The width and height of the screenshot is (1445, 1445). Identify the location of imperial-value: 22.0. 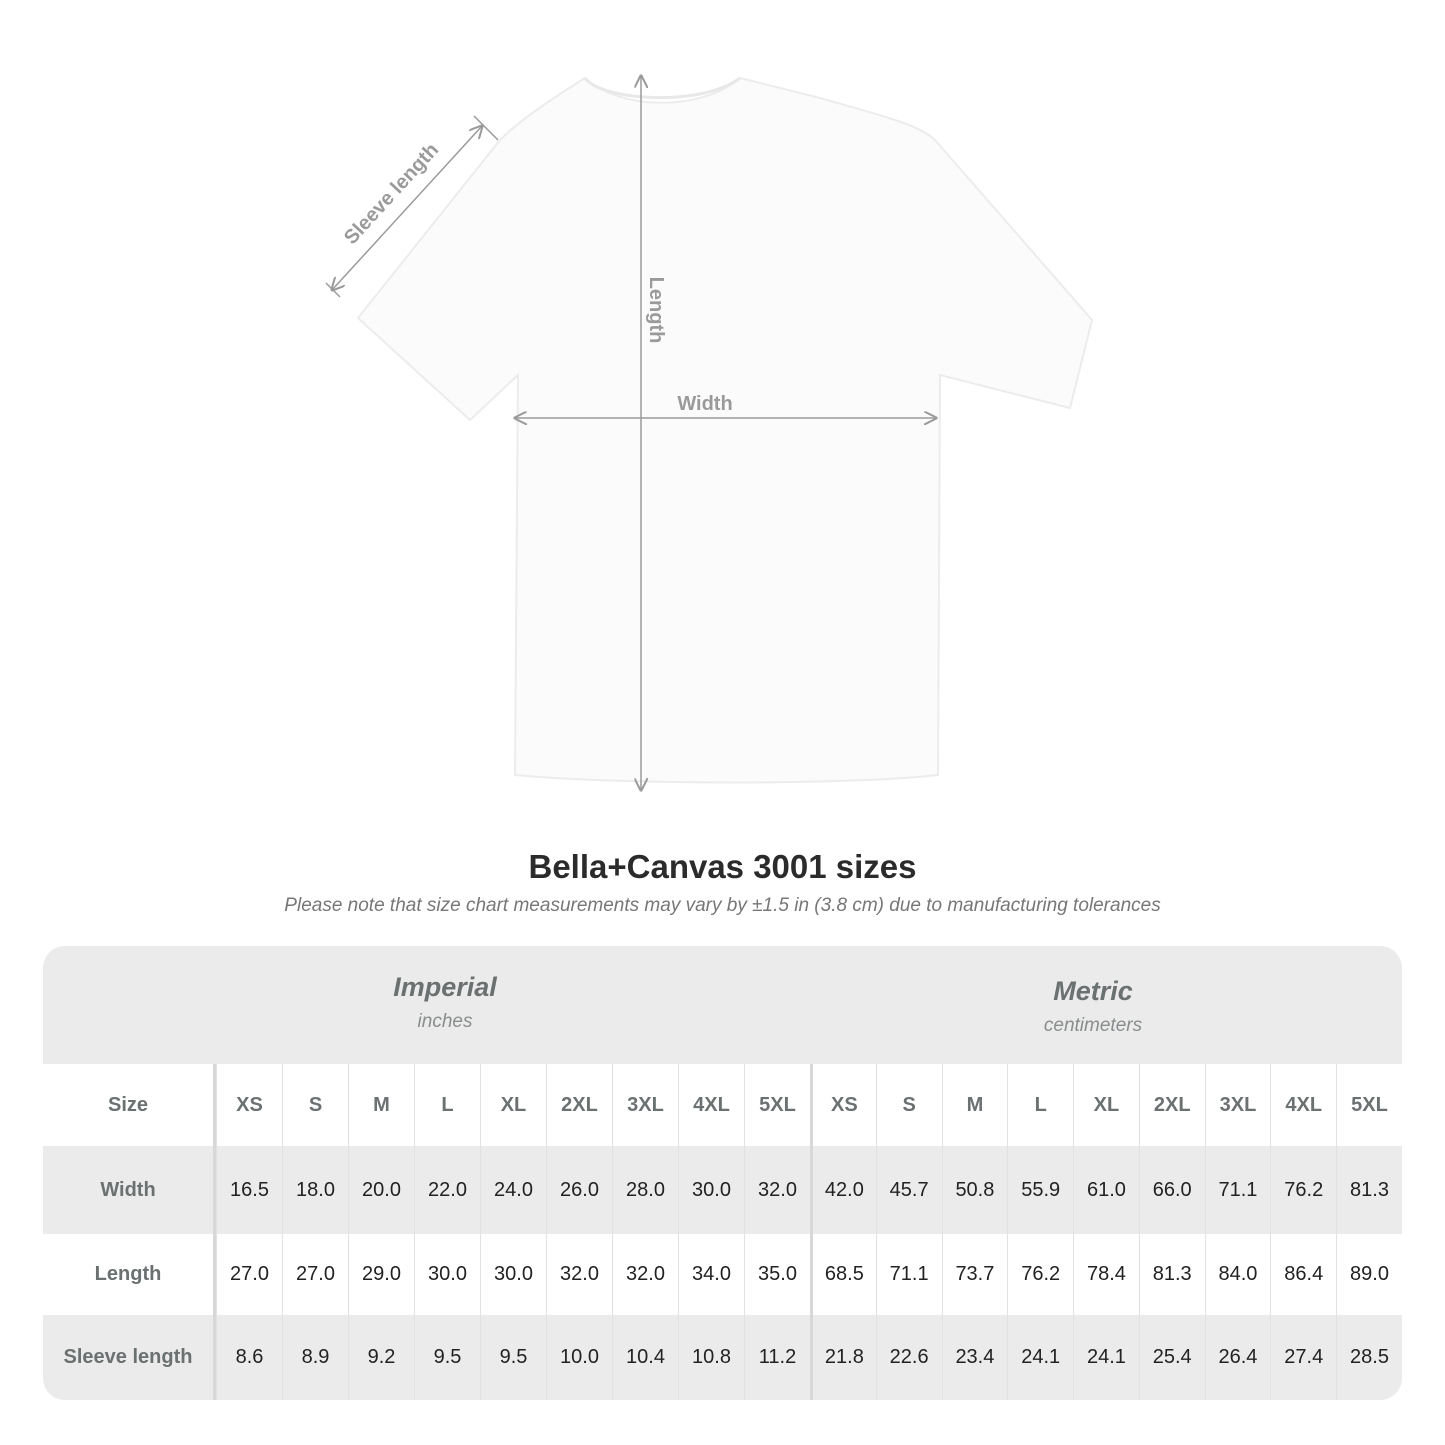
(447, 1190).